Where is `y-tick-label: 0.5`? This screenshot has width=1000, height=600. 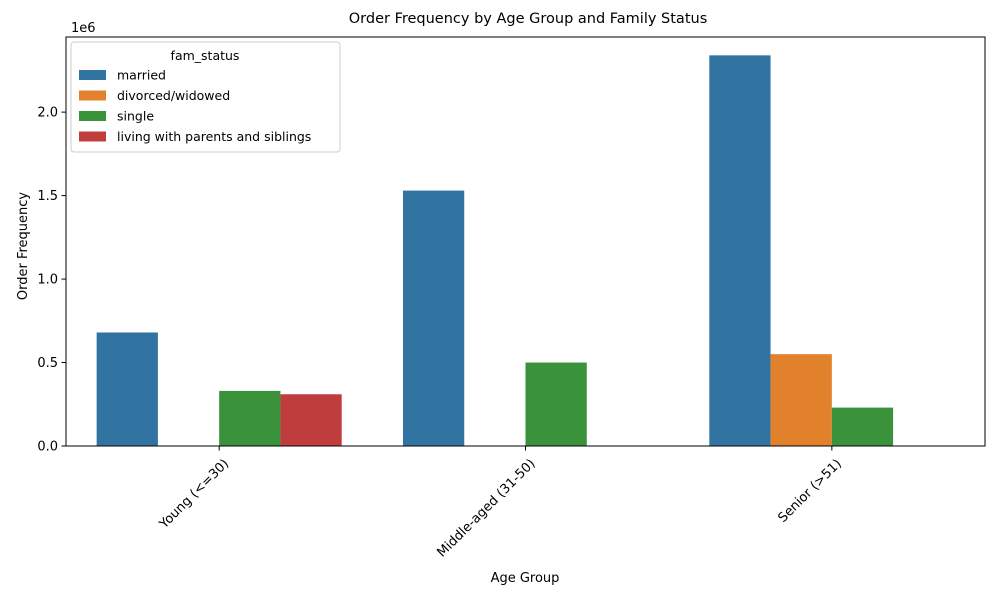
y-tick-label: 0.5 is located at coordinates (47, 363).